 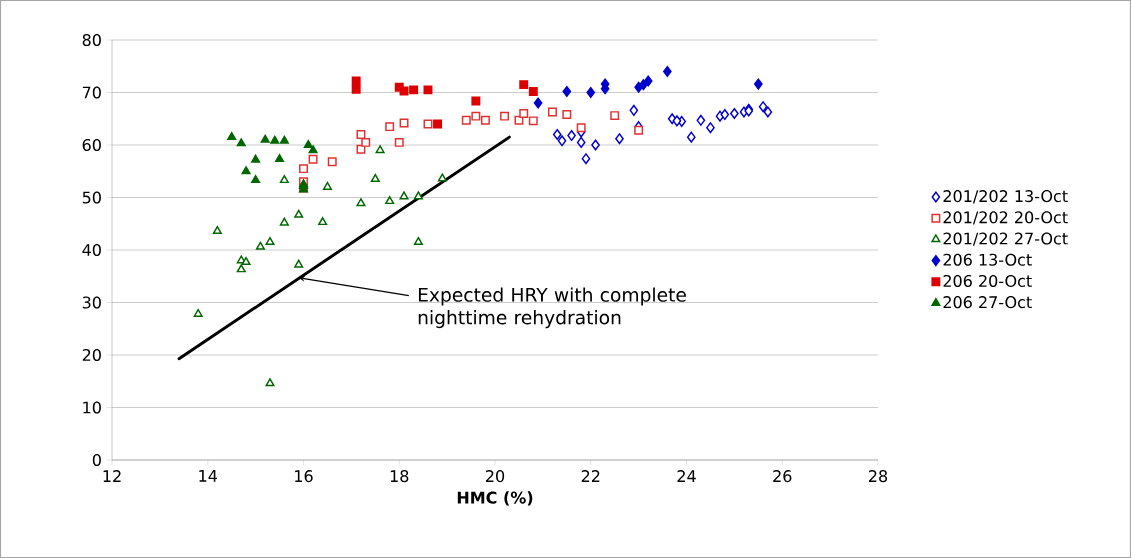 What do you see at coordinates (91, 250) in the screenshot?
I see `y-tick-label: 40` at bounding box center [91, 250].